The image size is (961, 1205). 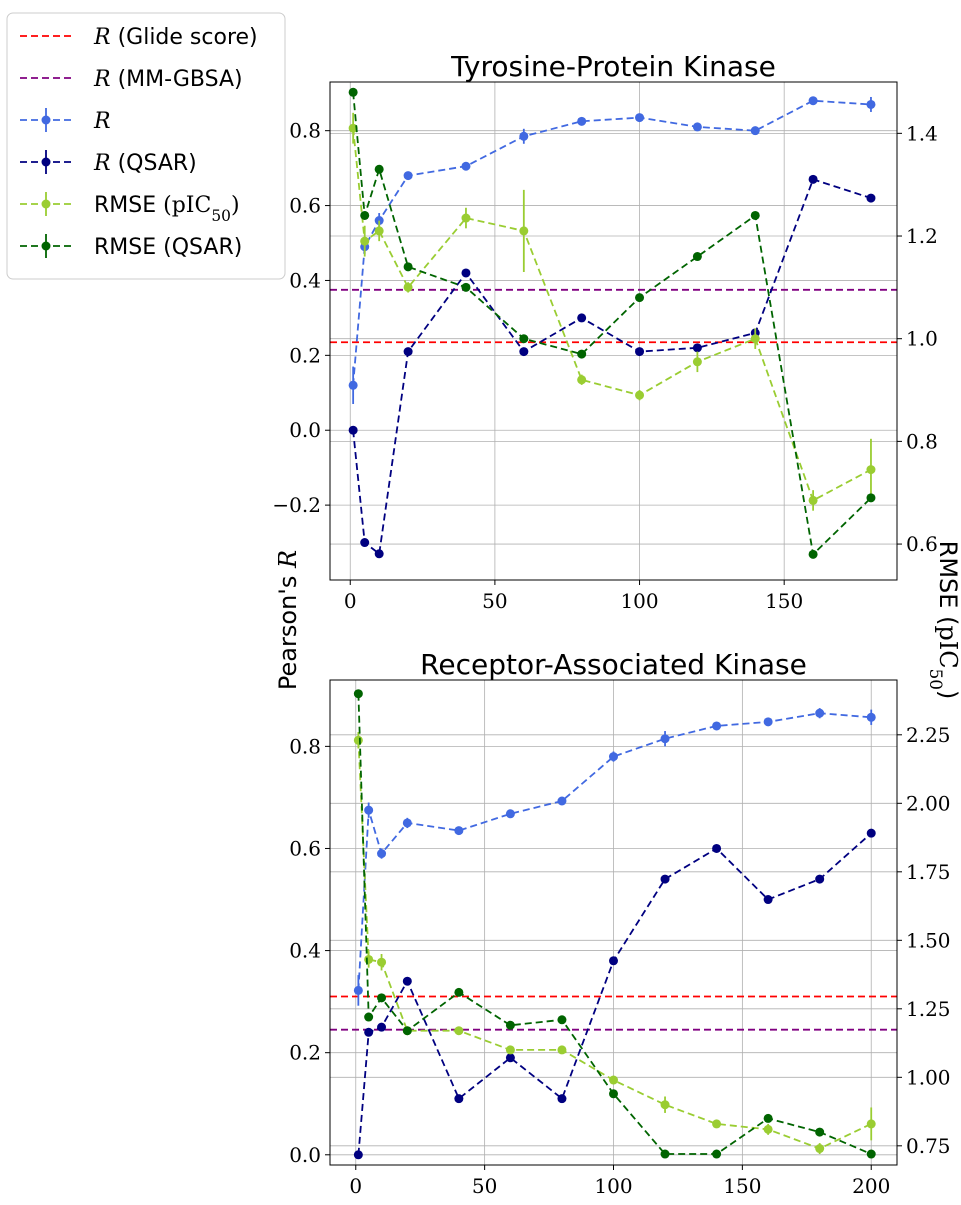 I want to click on x-tick-label: 50, so click(x=494, y=601).